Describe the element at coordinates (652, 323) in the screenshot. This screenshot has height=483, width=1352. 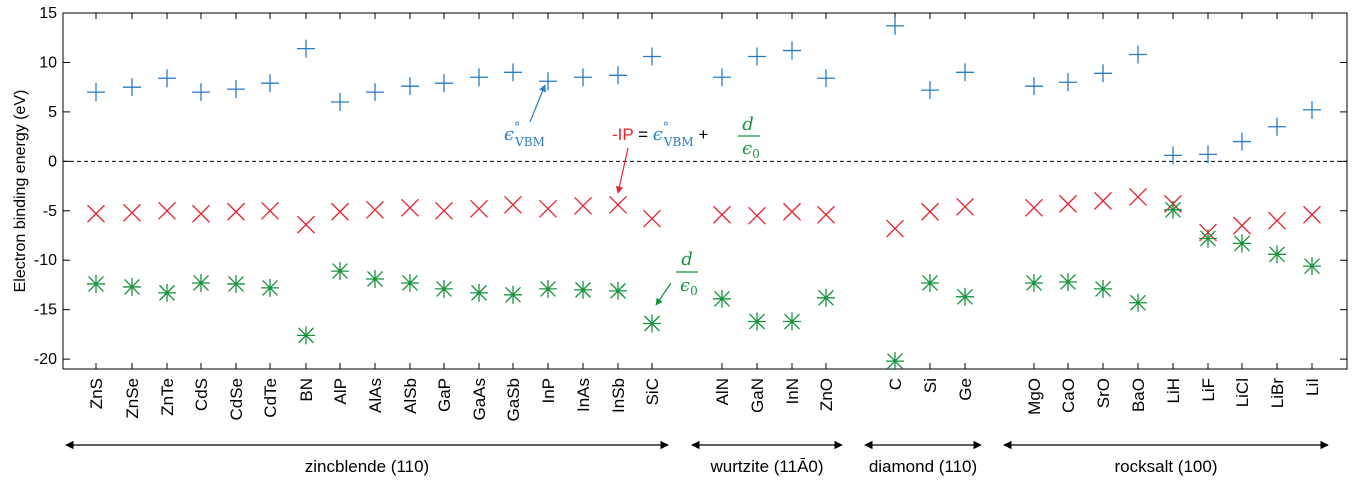
I see `point-star-SiC` at that location.